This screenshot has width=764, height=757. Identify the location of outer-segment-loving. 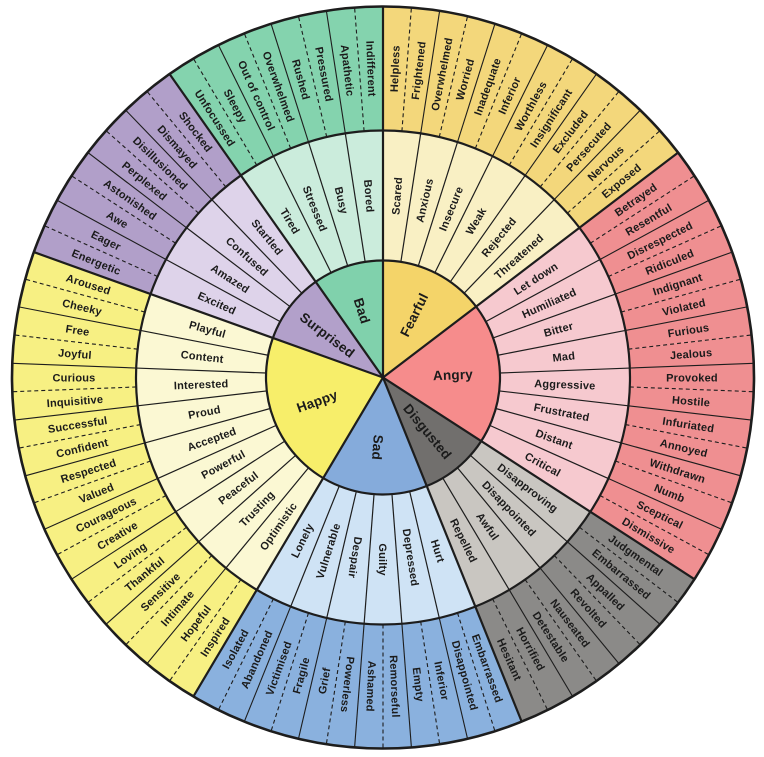
(129, 557).